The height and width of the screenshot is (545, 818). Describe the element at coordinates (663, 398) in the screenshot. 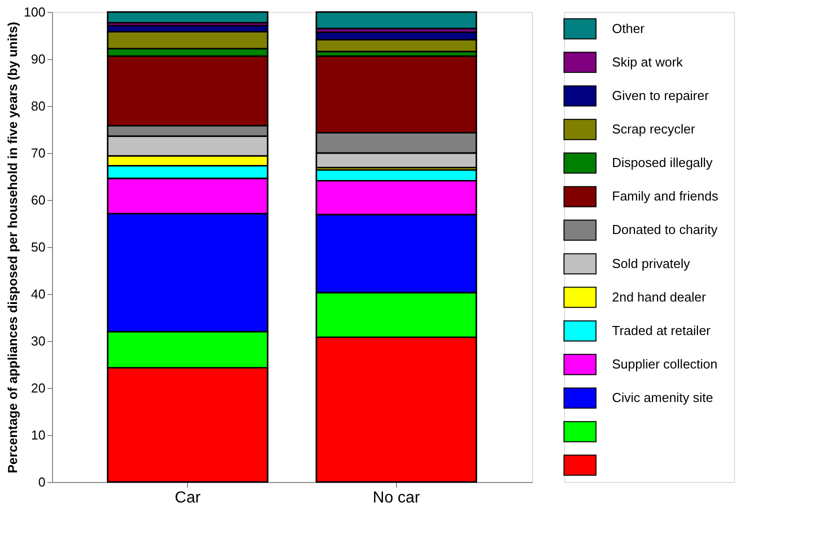

I see `legend-label: Civic amenity site` at that location.